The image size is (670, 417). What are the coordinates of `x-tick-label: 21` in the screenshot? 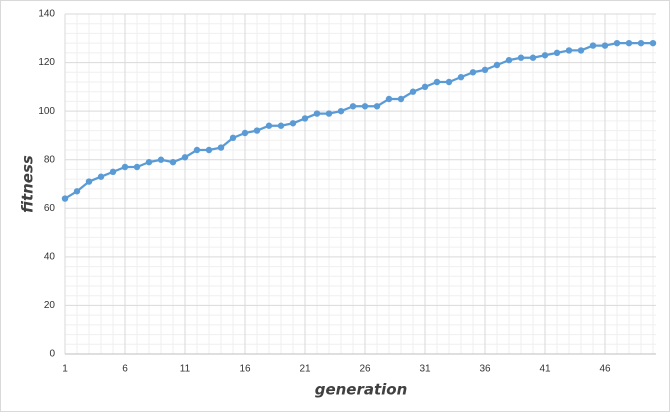 It's located at (305, 369).